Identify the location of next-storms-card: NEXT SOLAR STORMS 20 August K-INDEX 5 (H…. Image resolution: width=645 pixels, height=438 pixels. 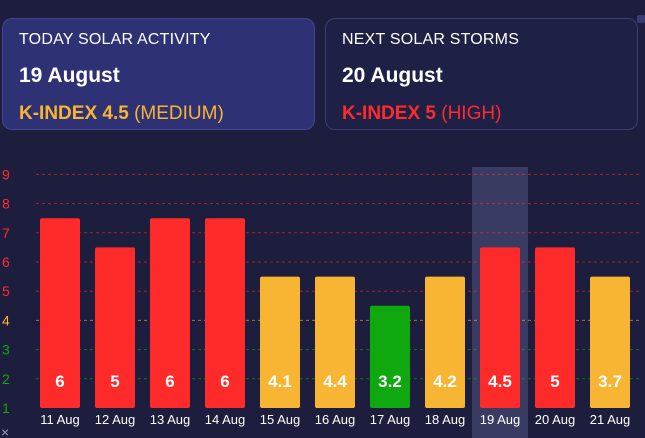
(481, 74).